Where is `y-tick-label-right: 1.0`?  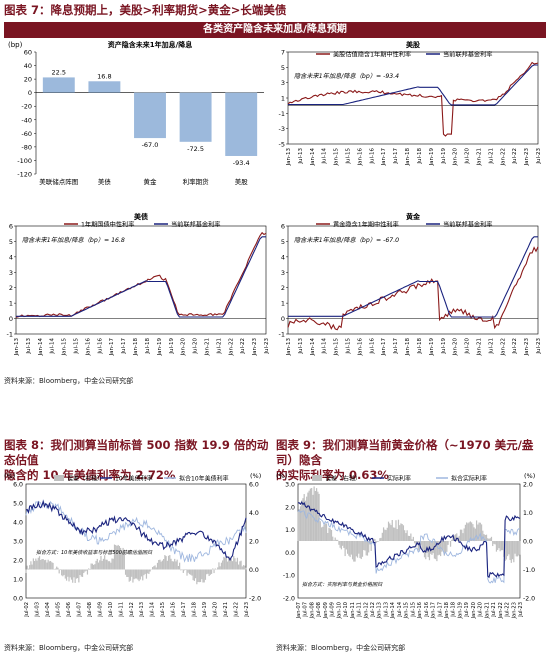 y-tick-label-right: 1.0 is located at coordinates (528, 513).